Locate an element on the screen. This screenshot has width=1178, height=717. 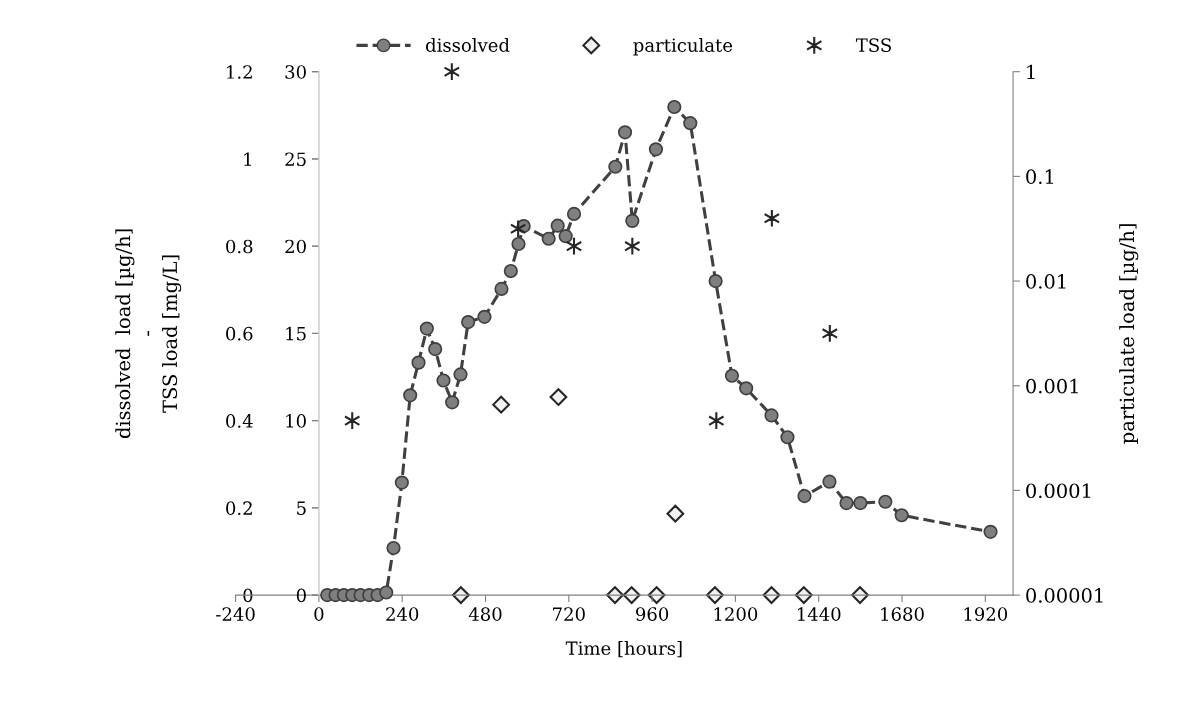
y3-tick-label: 0.00001 is located at coordinates (1064, 595).